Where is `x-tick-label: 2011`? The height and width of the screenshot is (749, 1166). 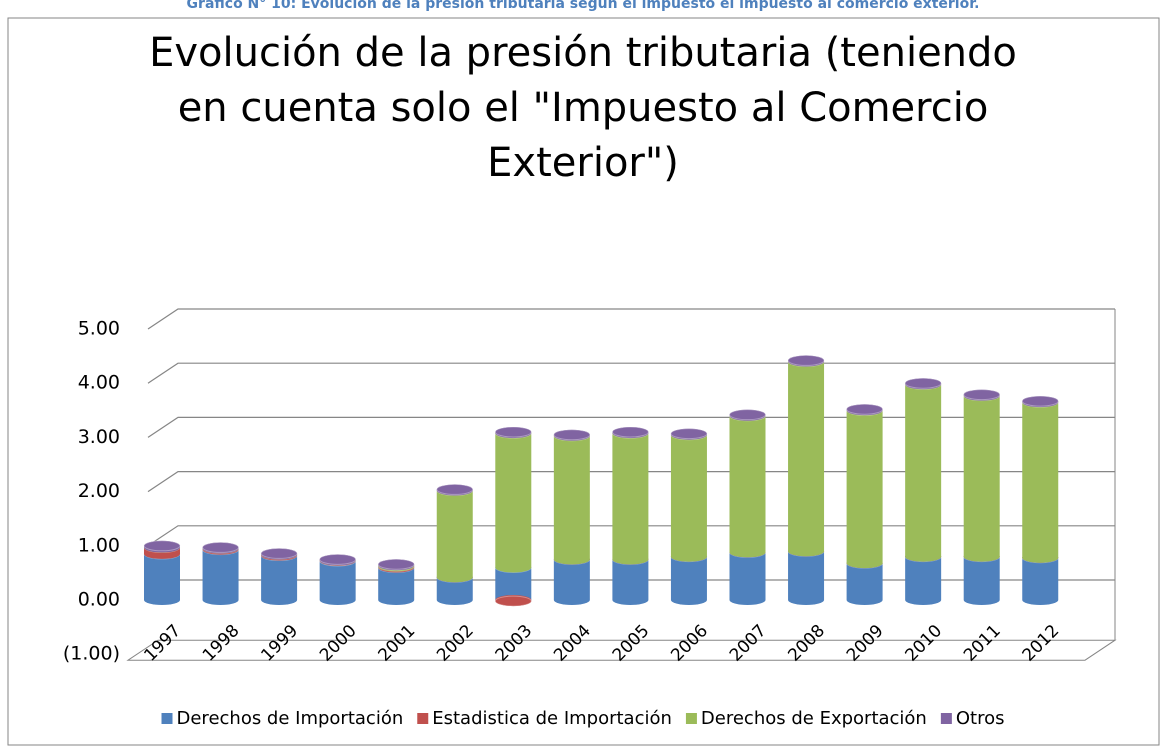 x-tick-label: 2011 is located at coordinates (982, 643).